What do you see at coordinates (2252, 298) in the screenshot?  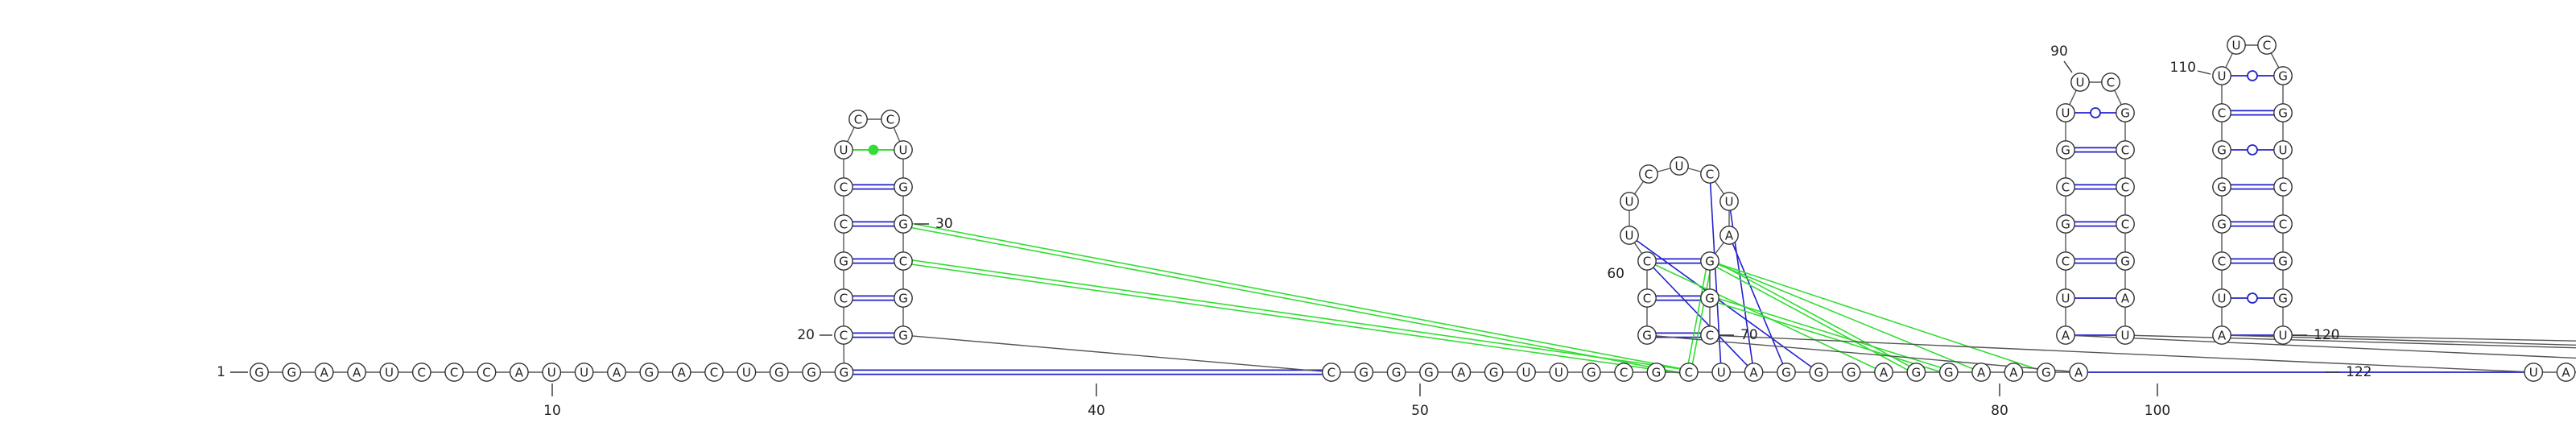 I see `wobble-bond` at bounding box center [2252, 298].